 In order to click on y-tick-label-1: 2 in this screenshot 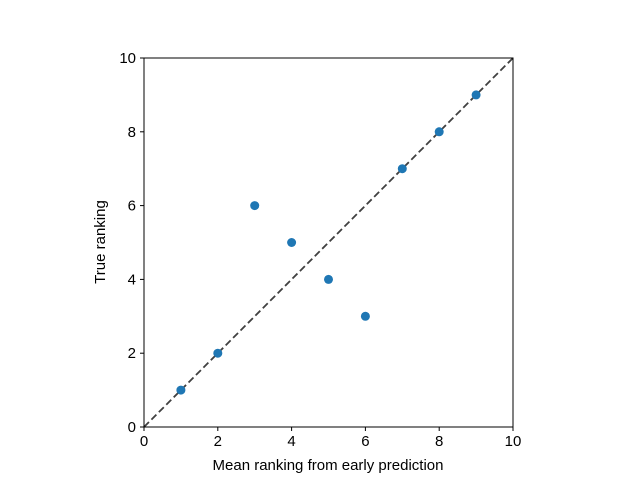, I will do `click(132, 353)`.